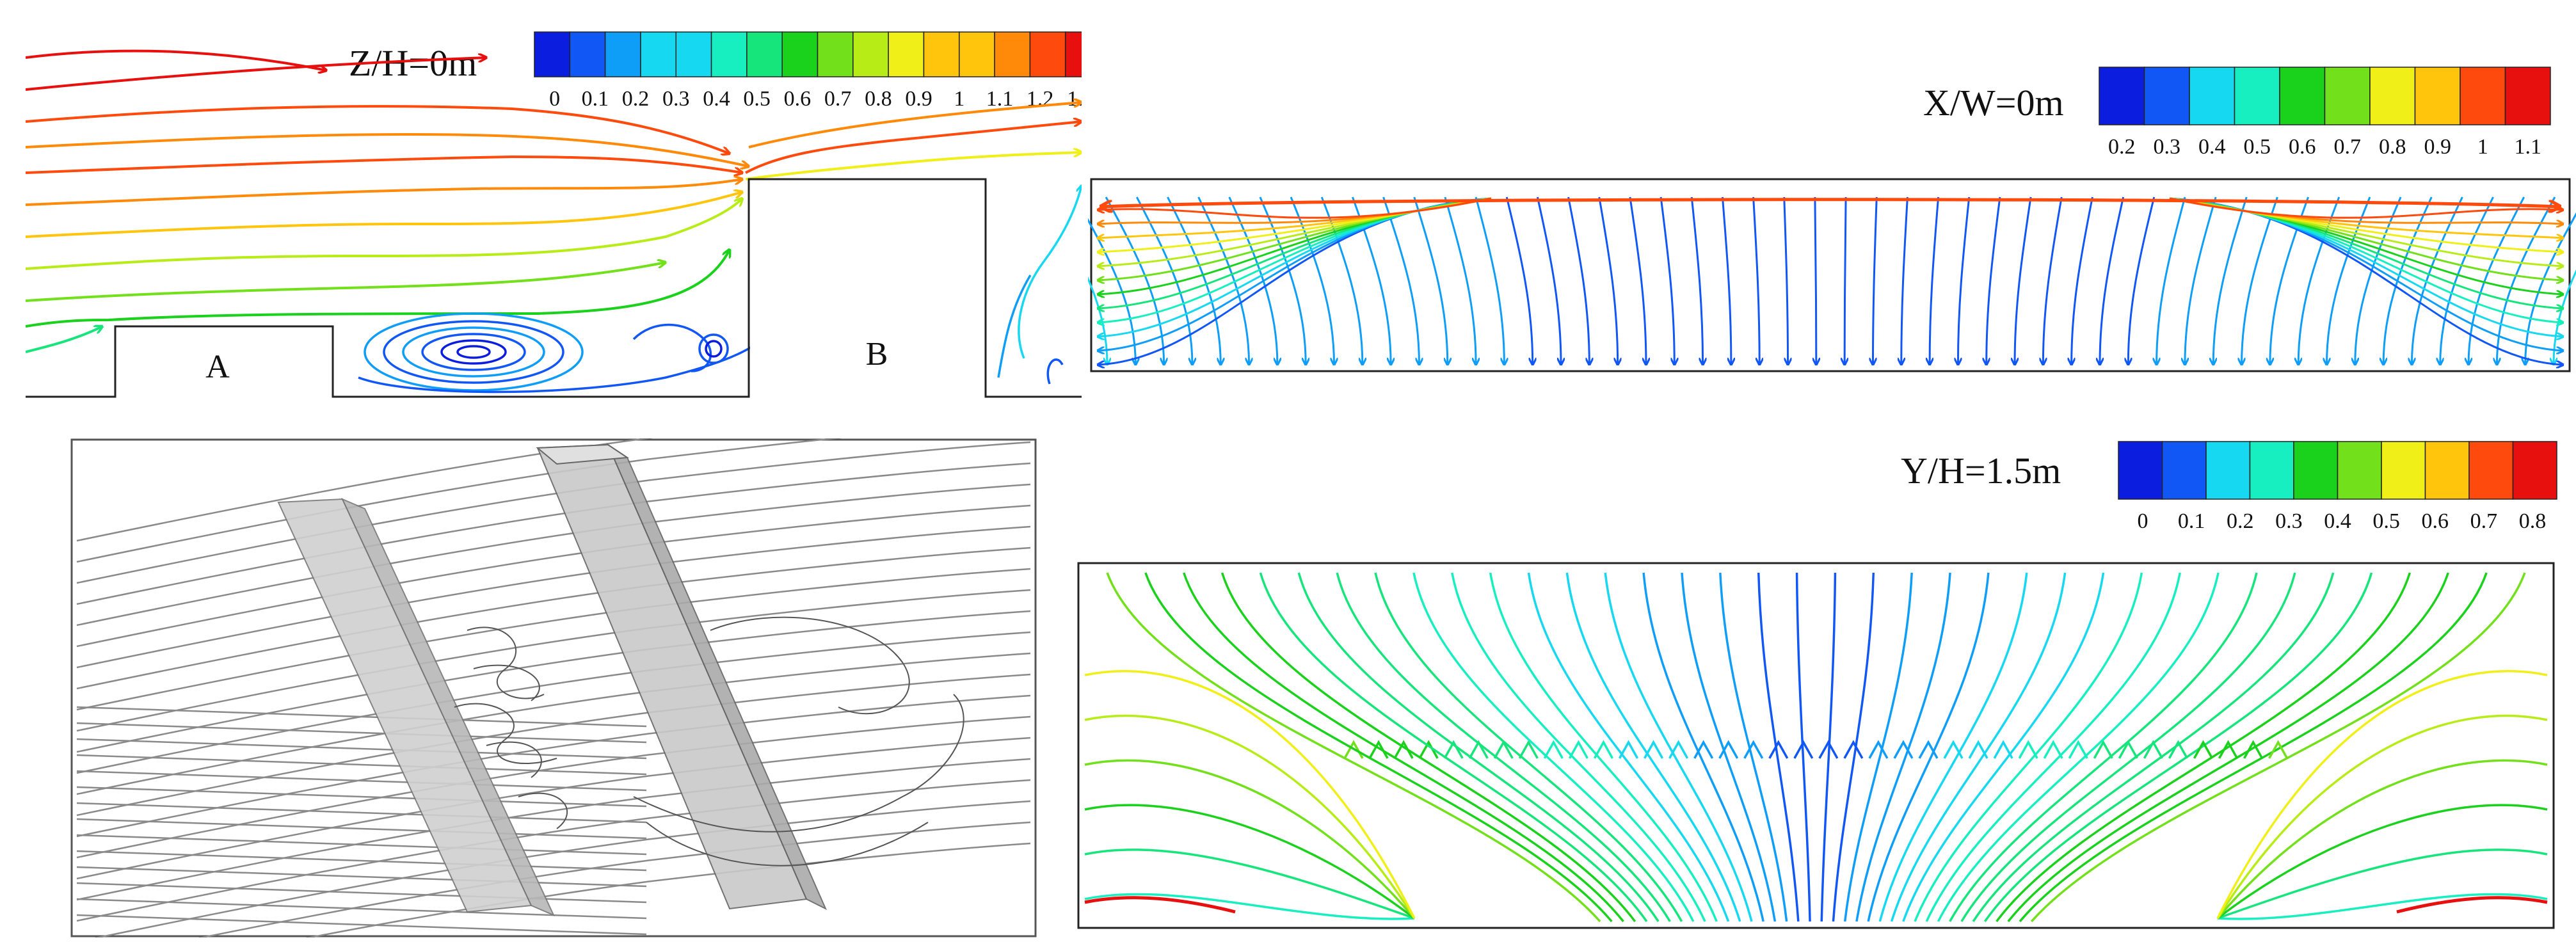  I want to click on colorbar-tick-label: 0.2, so click(636, 99).